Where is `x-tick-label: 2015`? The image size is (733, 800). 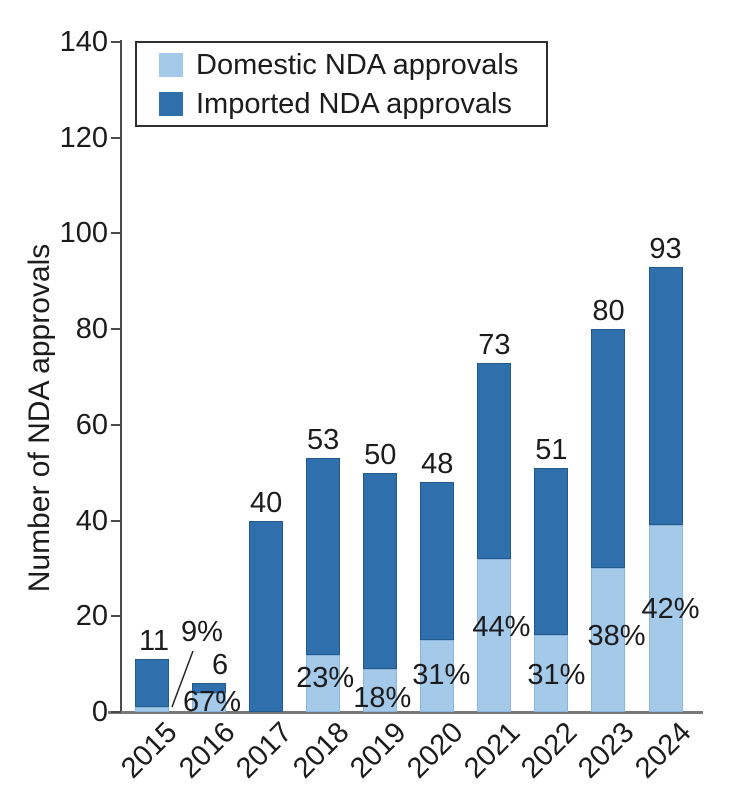 x-tick-label: 2015 is located at coordinates (149, 750).